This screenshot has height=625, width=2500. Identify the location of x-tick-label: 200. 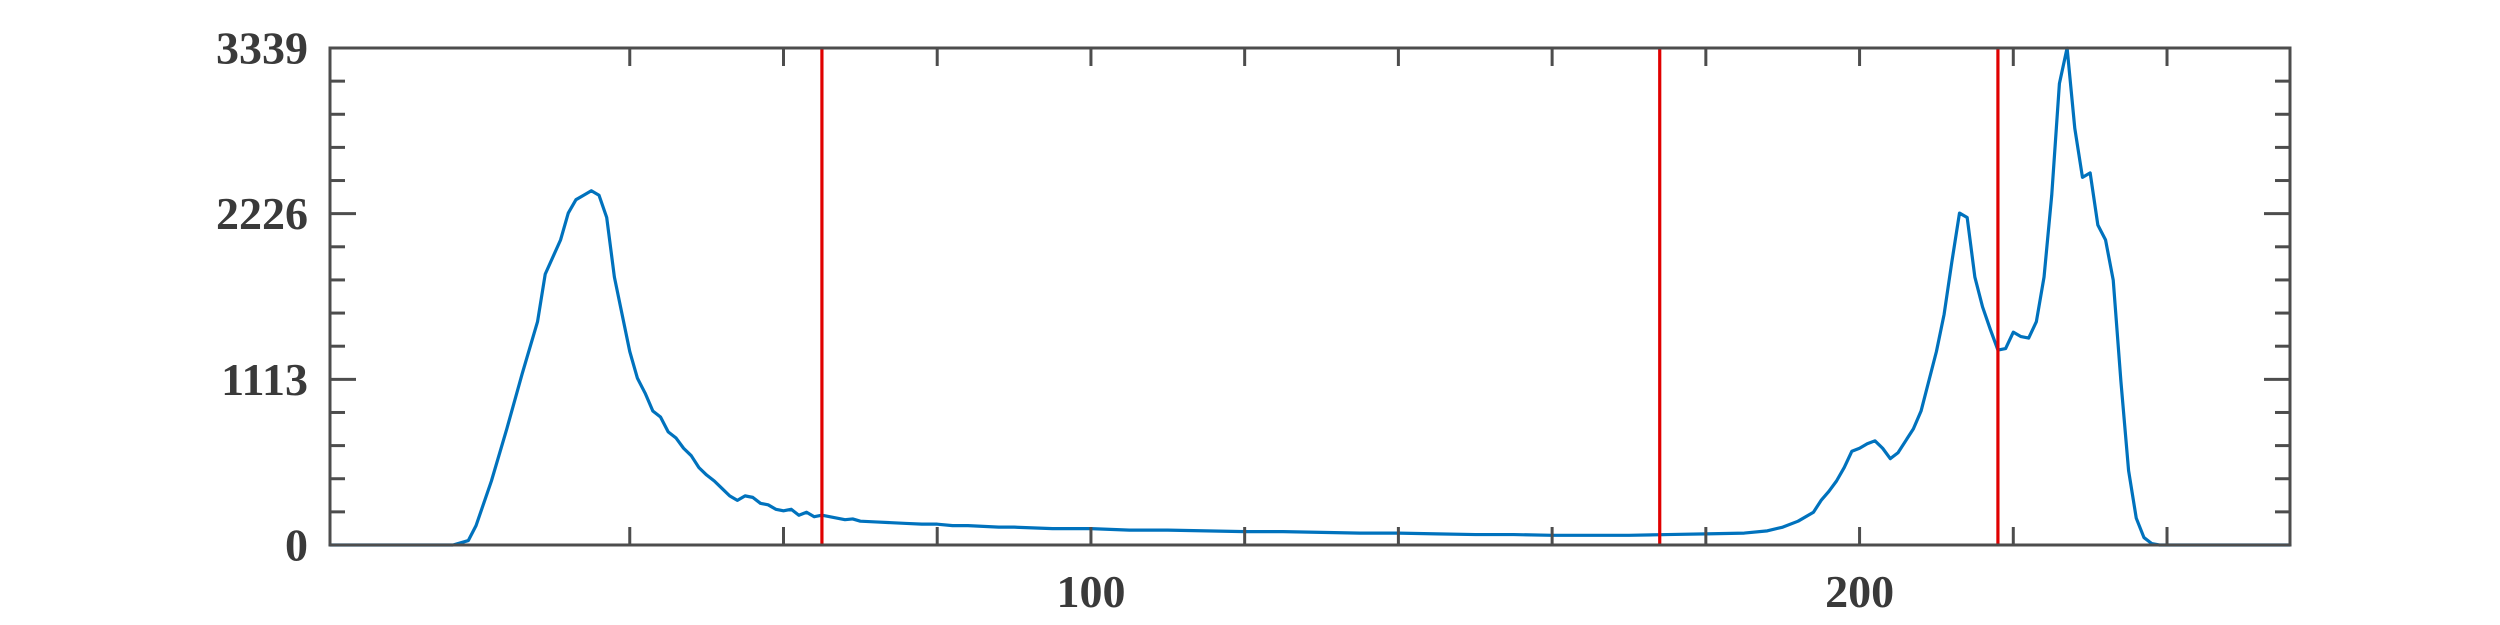
(1859, 591).